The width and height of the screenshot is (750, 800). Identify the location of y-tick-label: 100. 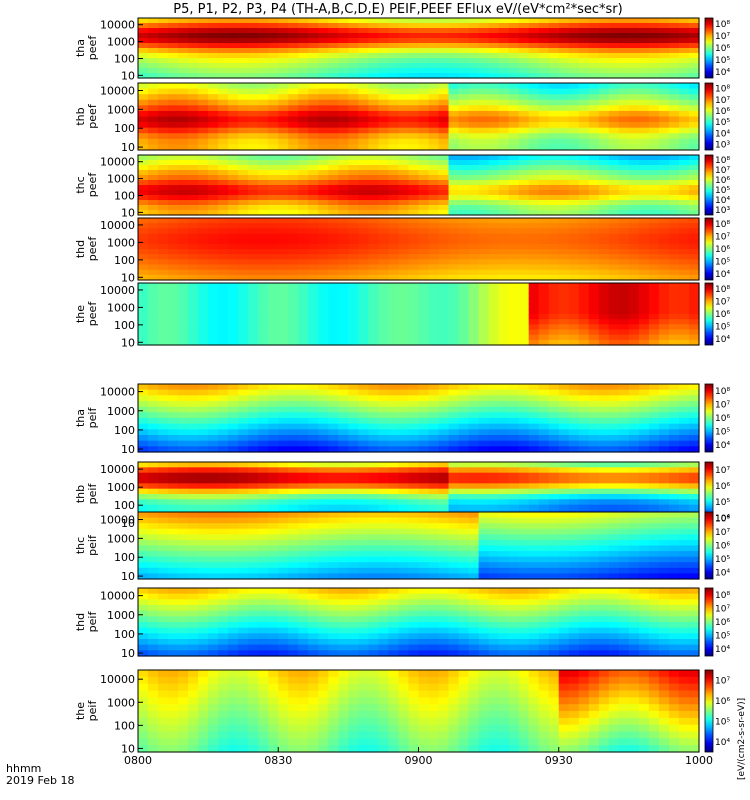
(124, 260).